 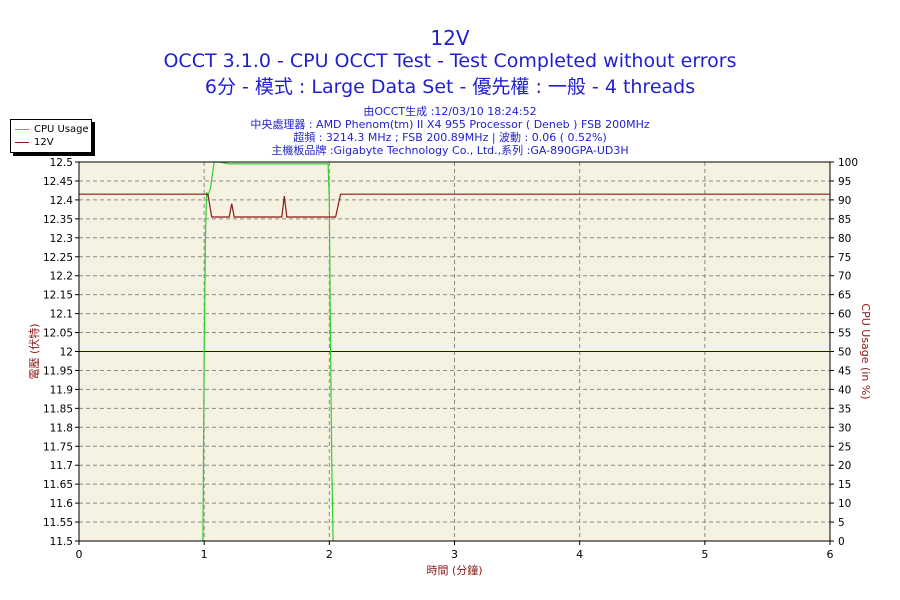 I want to click on legend-item-12v: 12V, so click(x=34, y=142).